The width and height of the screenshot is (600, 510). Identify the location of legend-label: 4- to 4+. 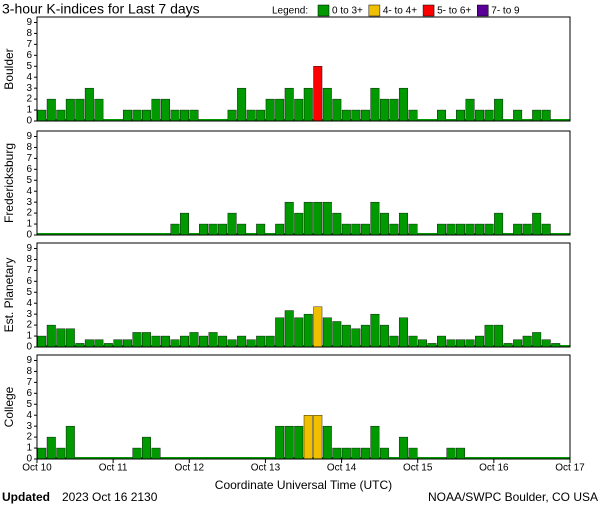
(400, 11).